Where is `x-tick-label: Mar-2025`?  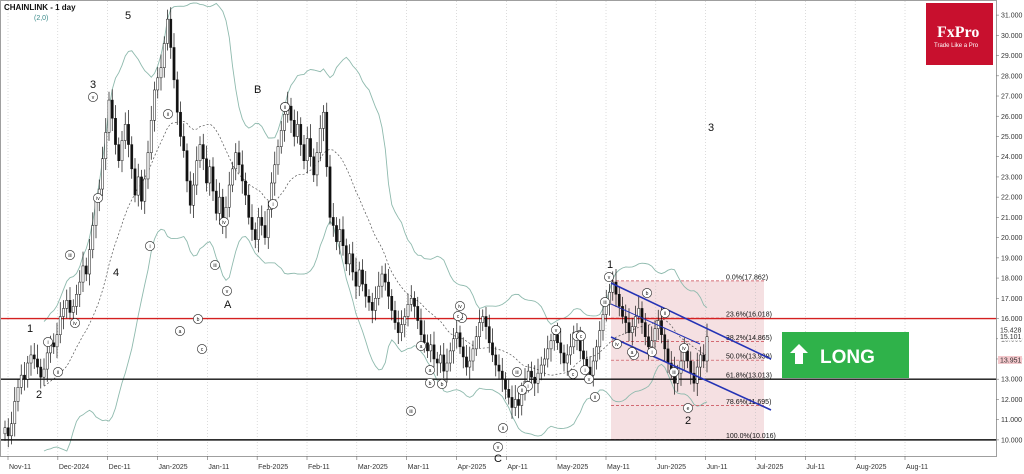 x-tick-label: Mar-2025 is located at coordinates (373, 467).